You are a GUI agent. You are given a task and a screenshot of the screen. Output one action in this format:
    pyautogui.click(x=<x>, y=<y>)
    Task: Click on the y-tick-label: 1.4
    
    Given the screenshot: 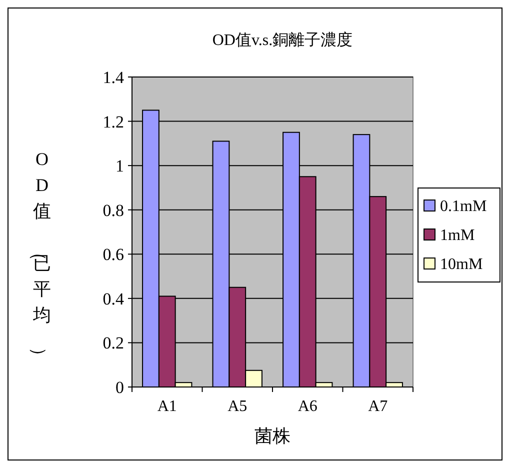 What is the action you would take?
    pyautogui.click(x=113, y=77)
    